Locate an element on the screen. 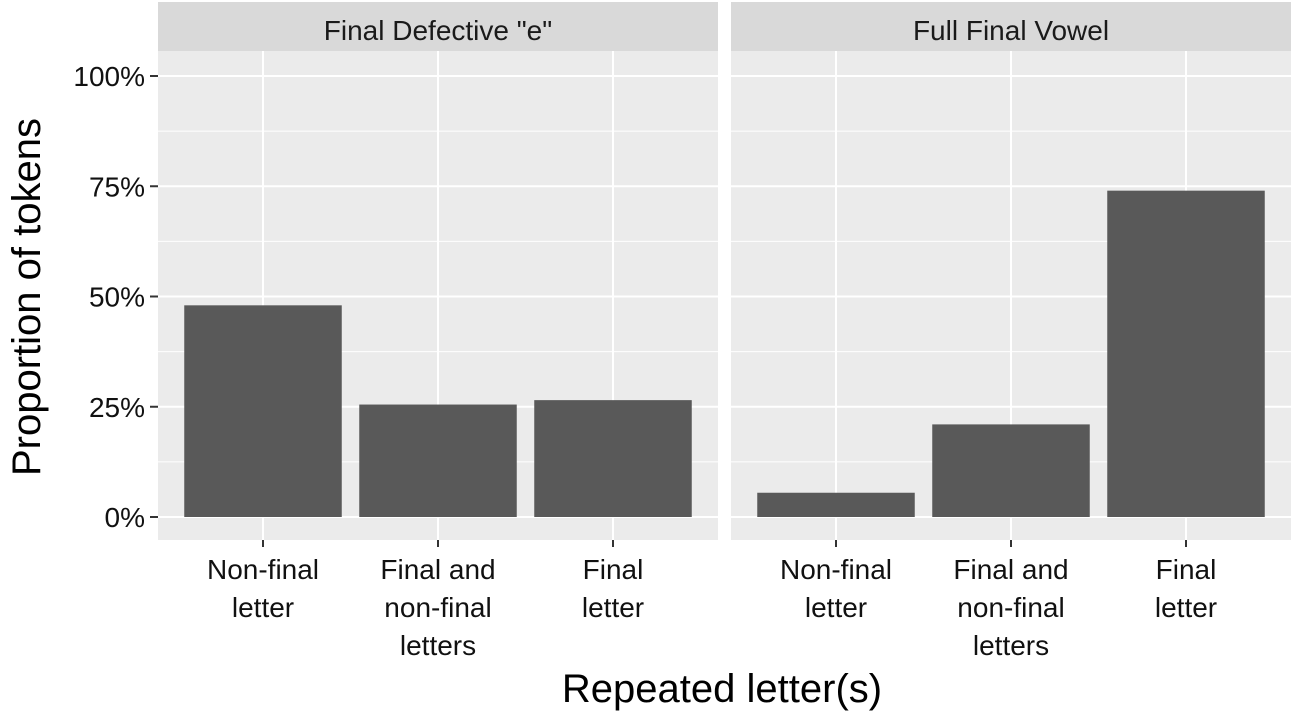  x-axis-title: Repeated letter(s) is located at coordinates (722, 689).